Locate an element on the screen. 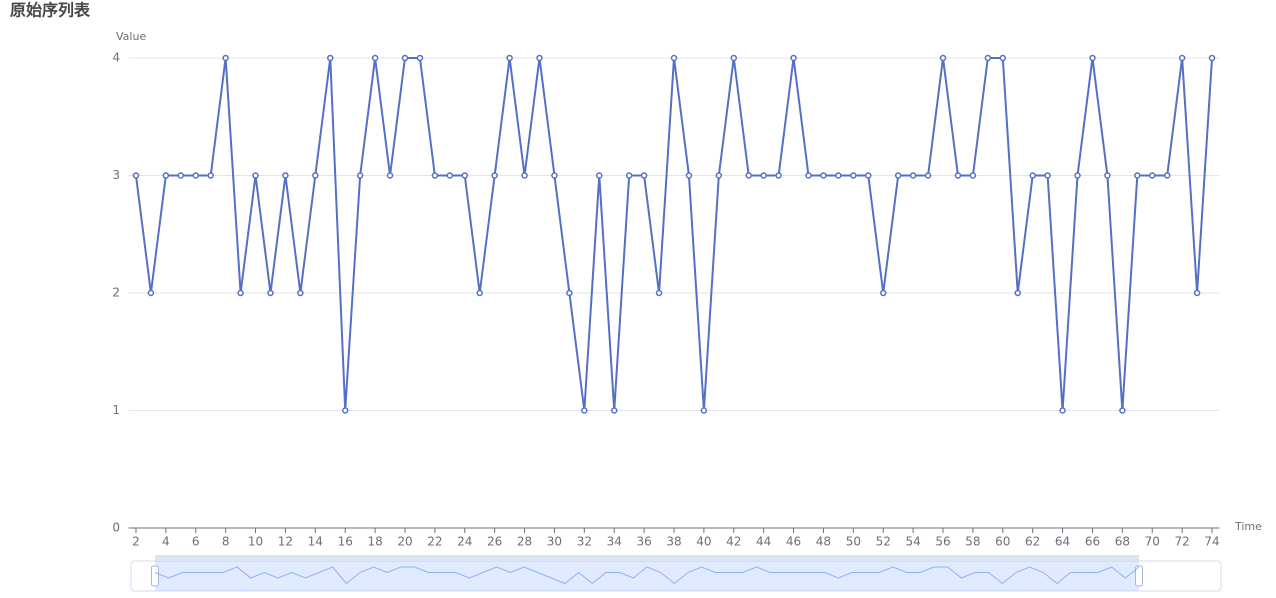 The width and height of the screenshot is (1276, 598). y-tick-label: 0 is located at coordinates (116, 528).